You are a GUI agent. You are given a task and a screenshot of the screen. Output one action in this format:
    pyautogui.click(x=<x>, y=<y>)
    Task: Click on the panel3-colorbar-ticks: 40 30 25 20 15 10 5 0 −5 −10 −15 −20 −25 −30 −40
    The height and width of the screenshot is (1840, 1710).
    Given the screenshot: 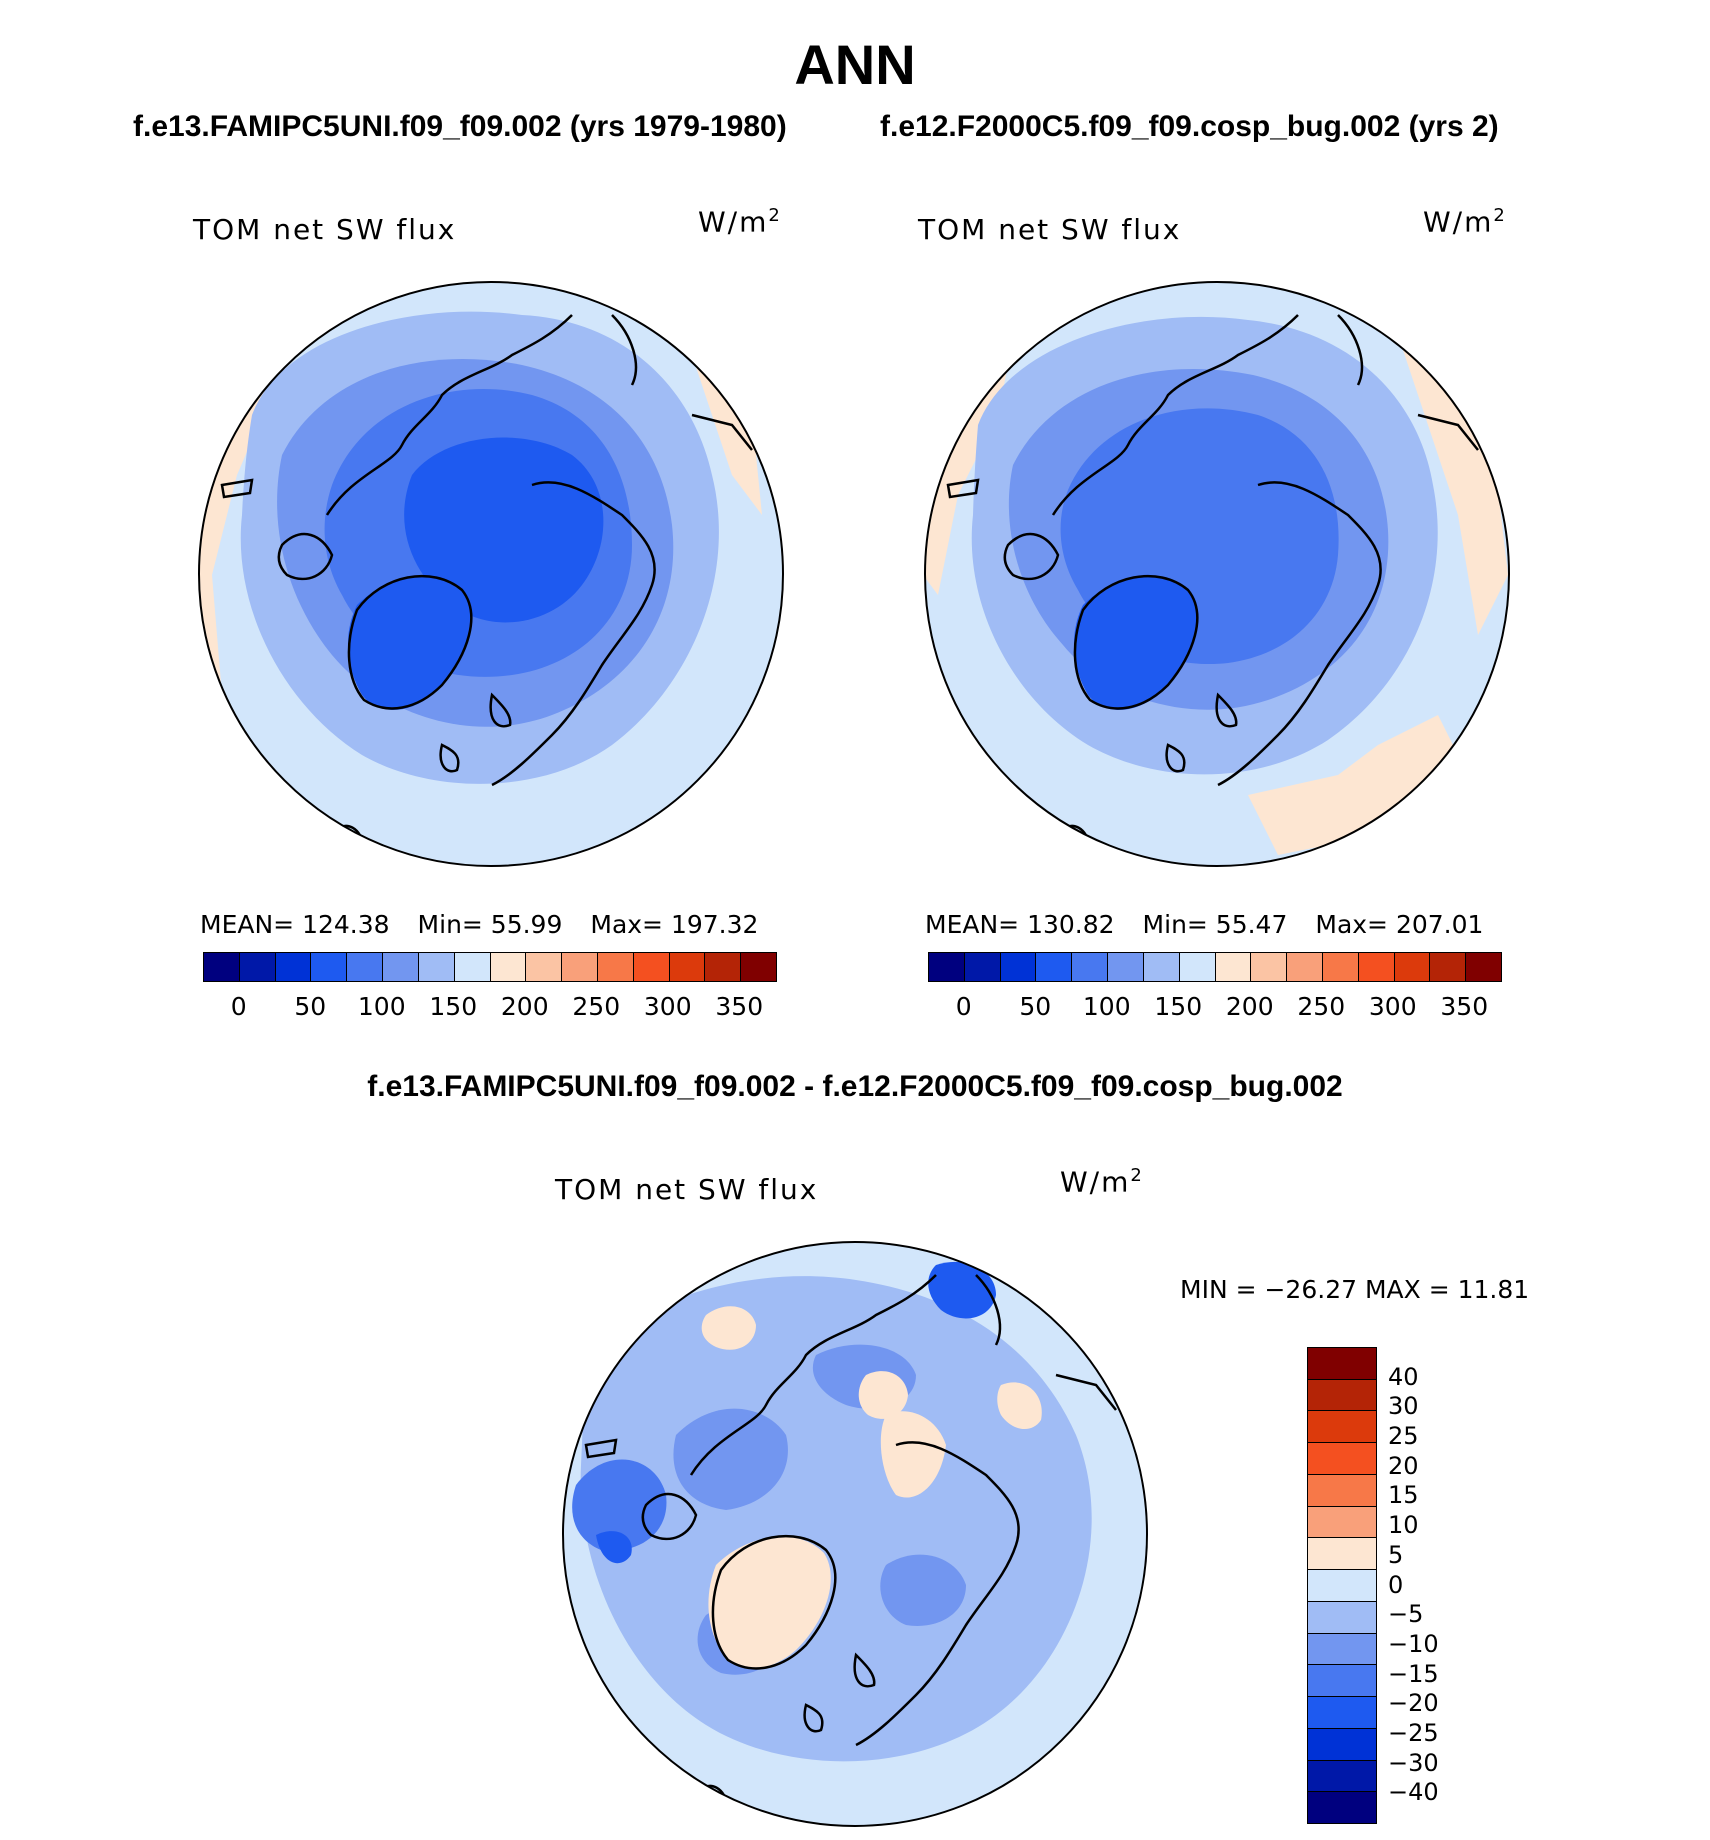 What is the action you would take?
    pyautogui.click(x=1428, y=1584)
    